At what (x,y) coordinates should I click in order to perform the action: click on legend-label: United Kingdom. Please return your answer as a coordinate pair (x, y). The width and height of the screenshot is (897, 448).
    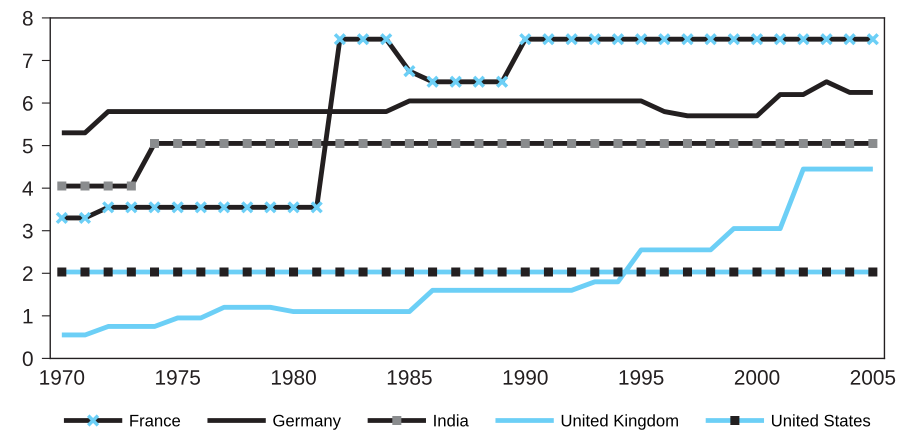
    Looking at the image, I should click on (620, 422).